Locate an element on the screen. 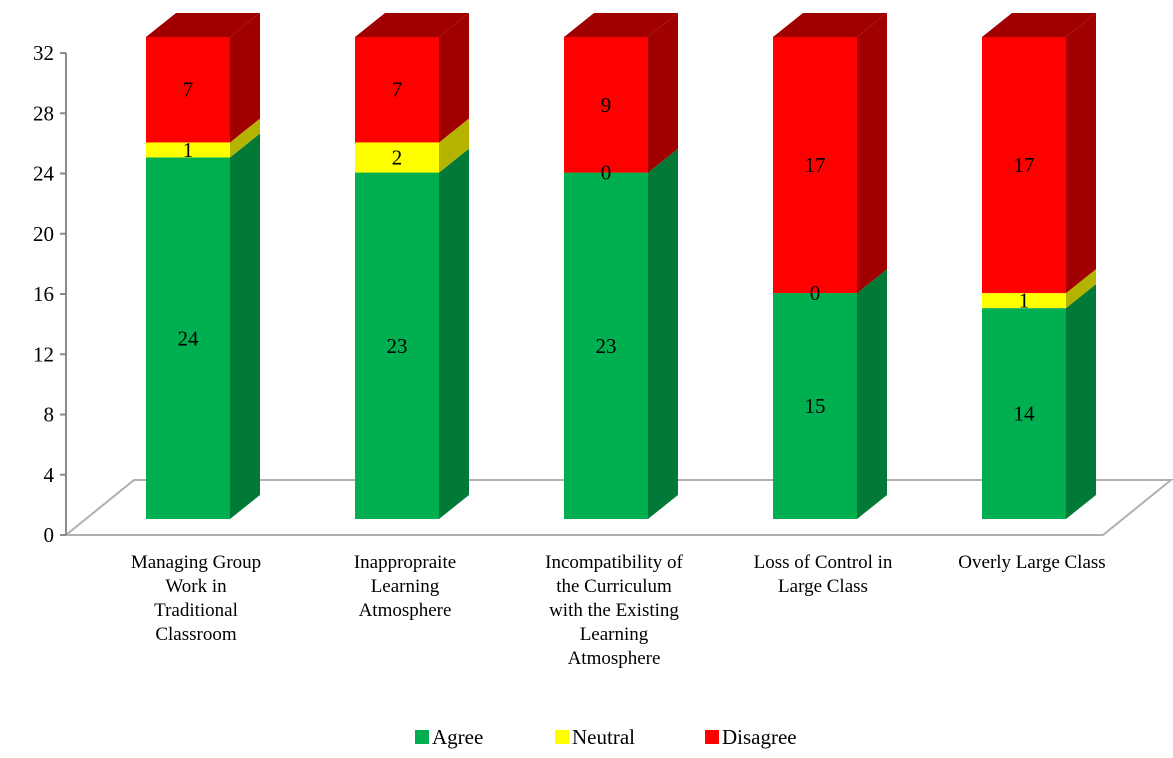  legend-swatch-disagree is located at coordinates (712, 737).